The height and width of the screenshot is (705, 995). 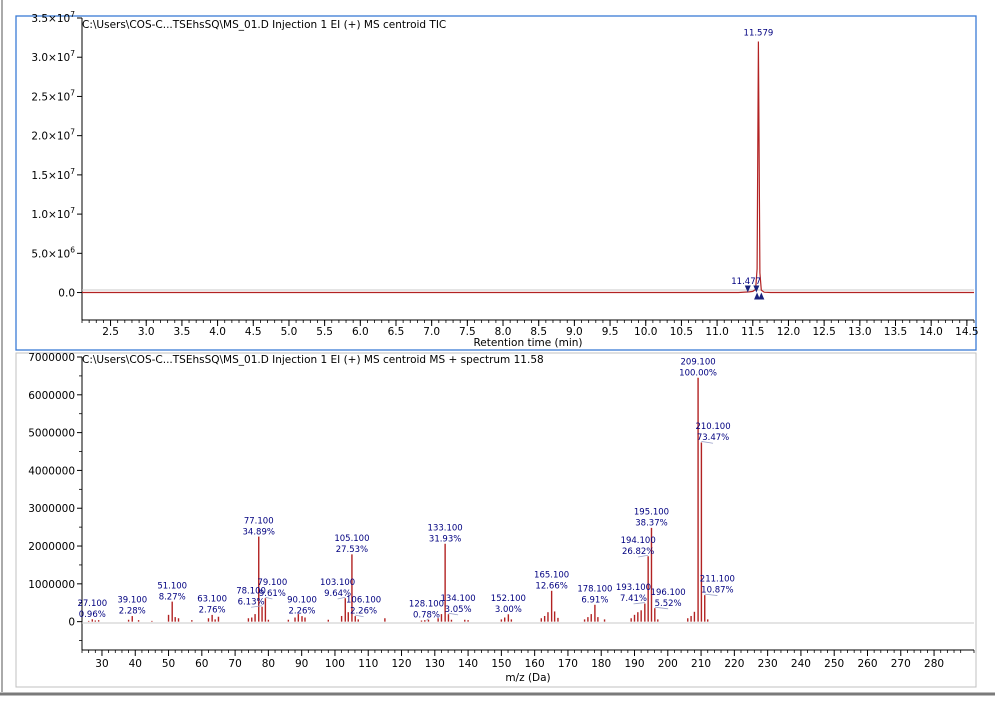 What do you see at coordinates (53, 17) in the screenshot?
I see `tic-y-tick-label: 3.5×10⁷` at bounding box center [53, 17].